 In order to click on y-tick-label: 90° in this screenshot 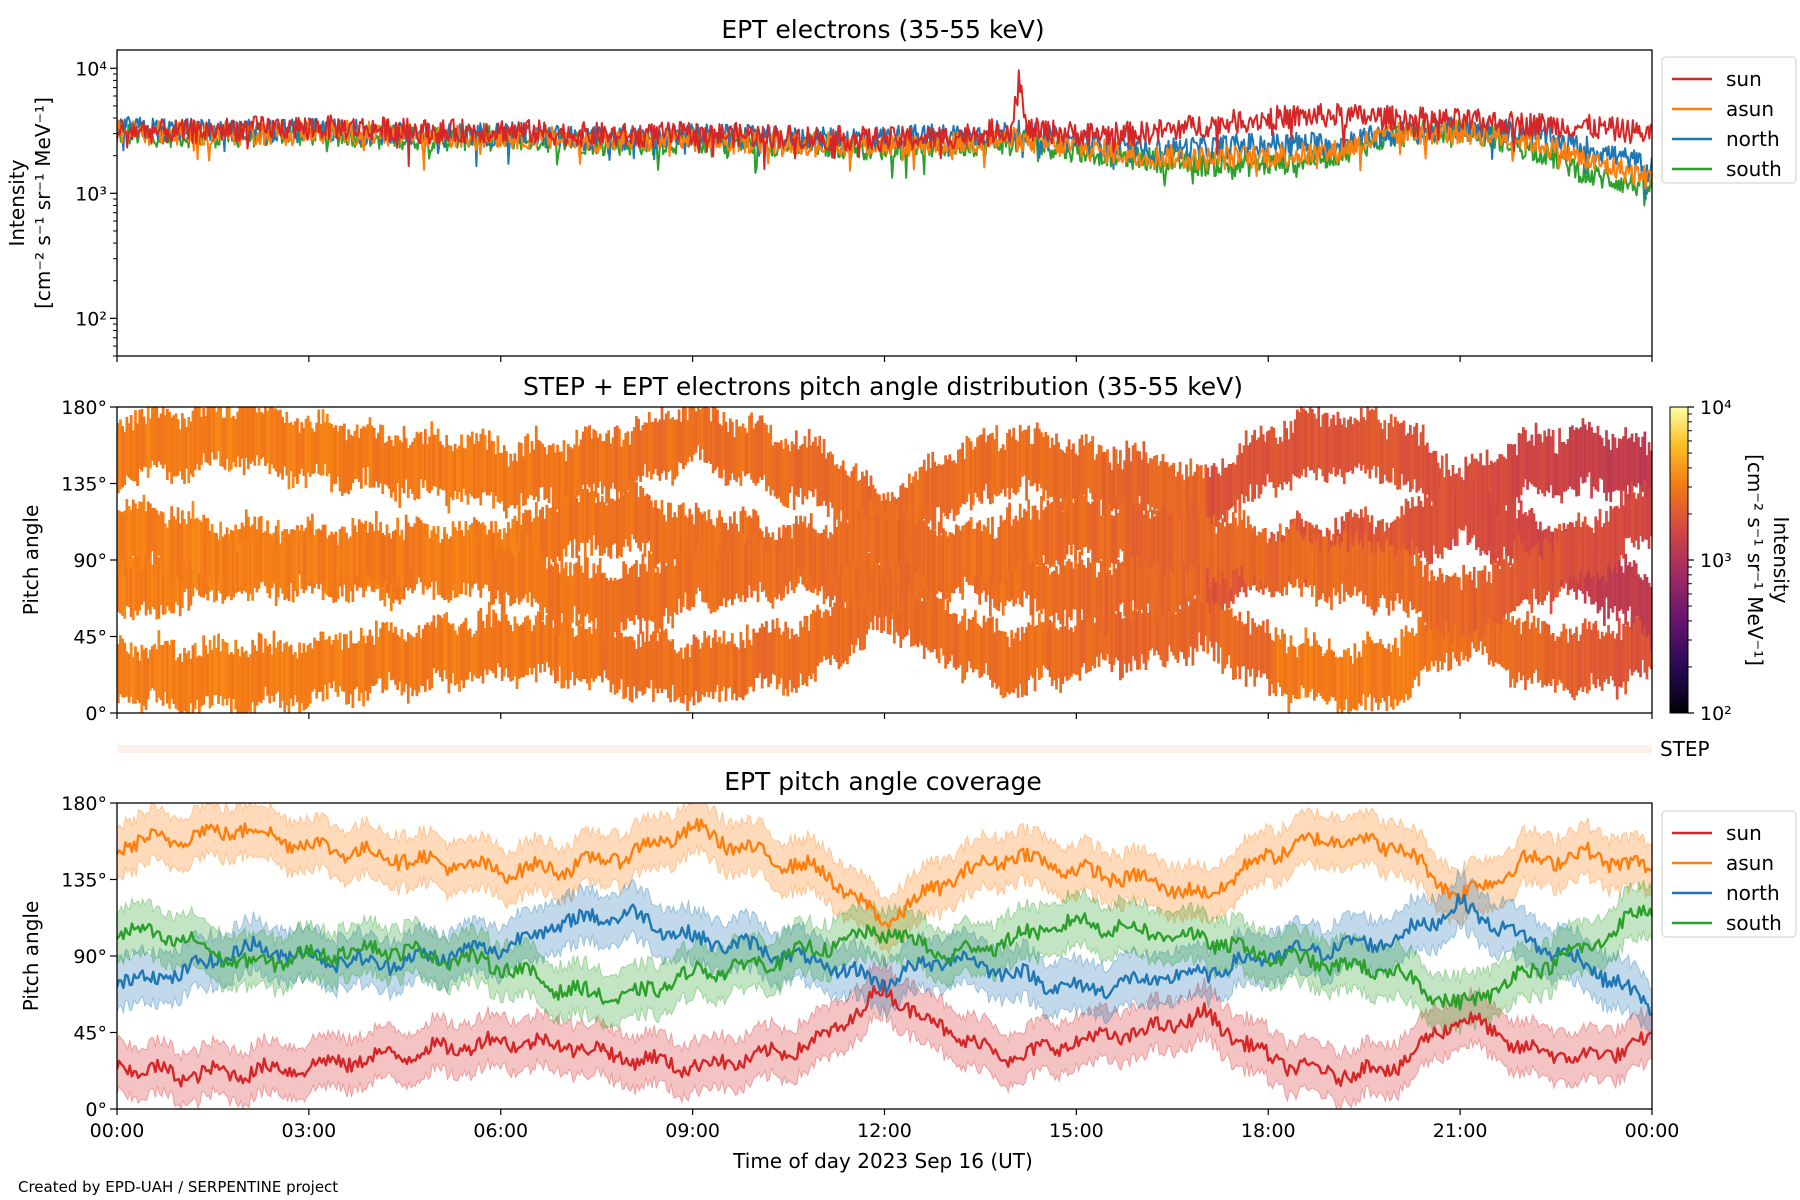, I will do `click(90, 957)`.